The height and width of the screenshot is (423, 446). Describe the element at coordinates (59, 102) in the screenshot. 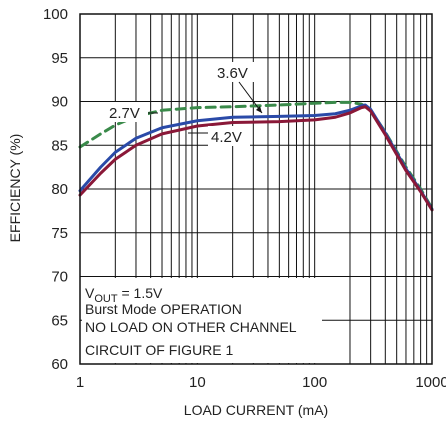

I see `y-tick-label: 90` at that location.